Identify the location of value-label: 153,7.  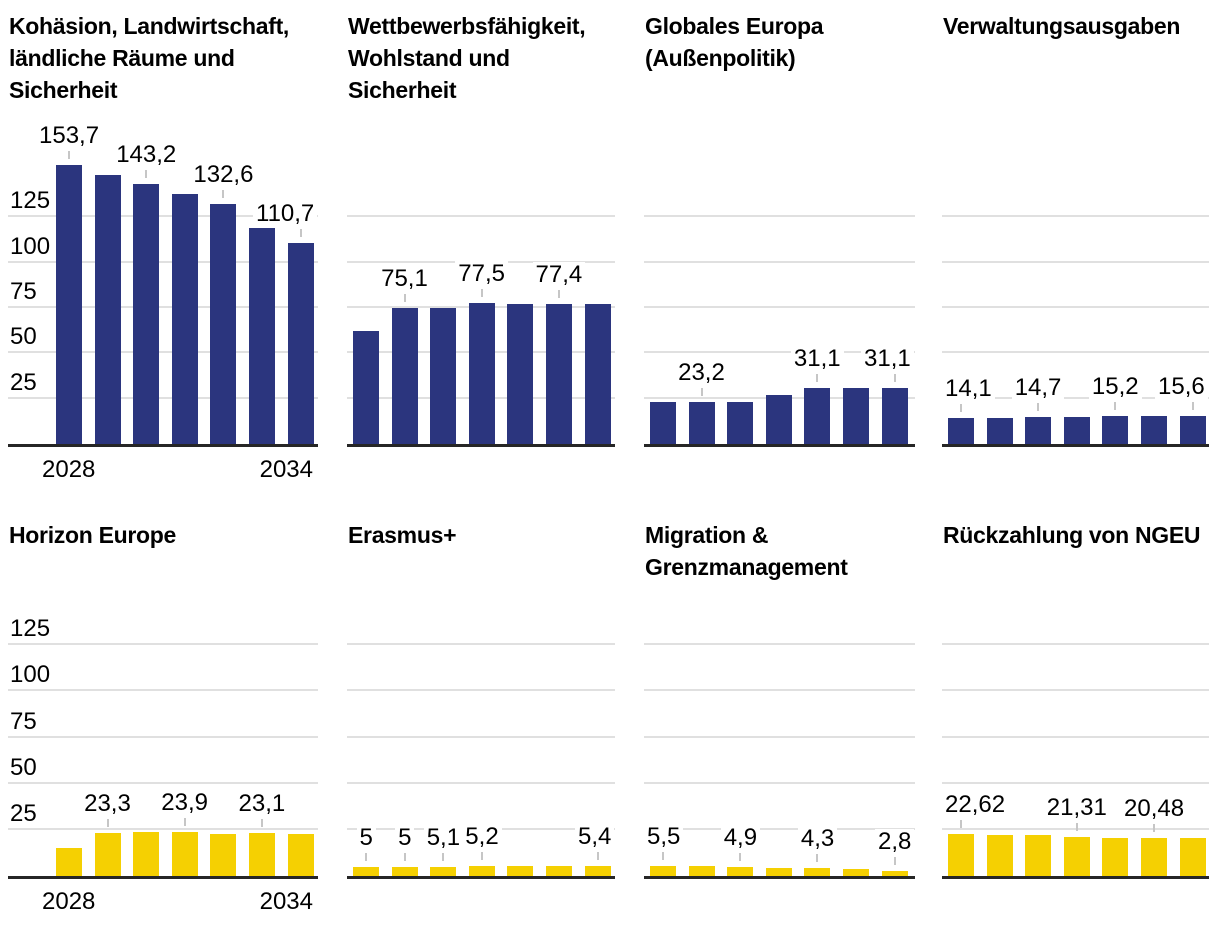
(69, 136).